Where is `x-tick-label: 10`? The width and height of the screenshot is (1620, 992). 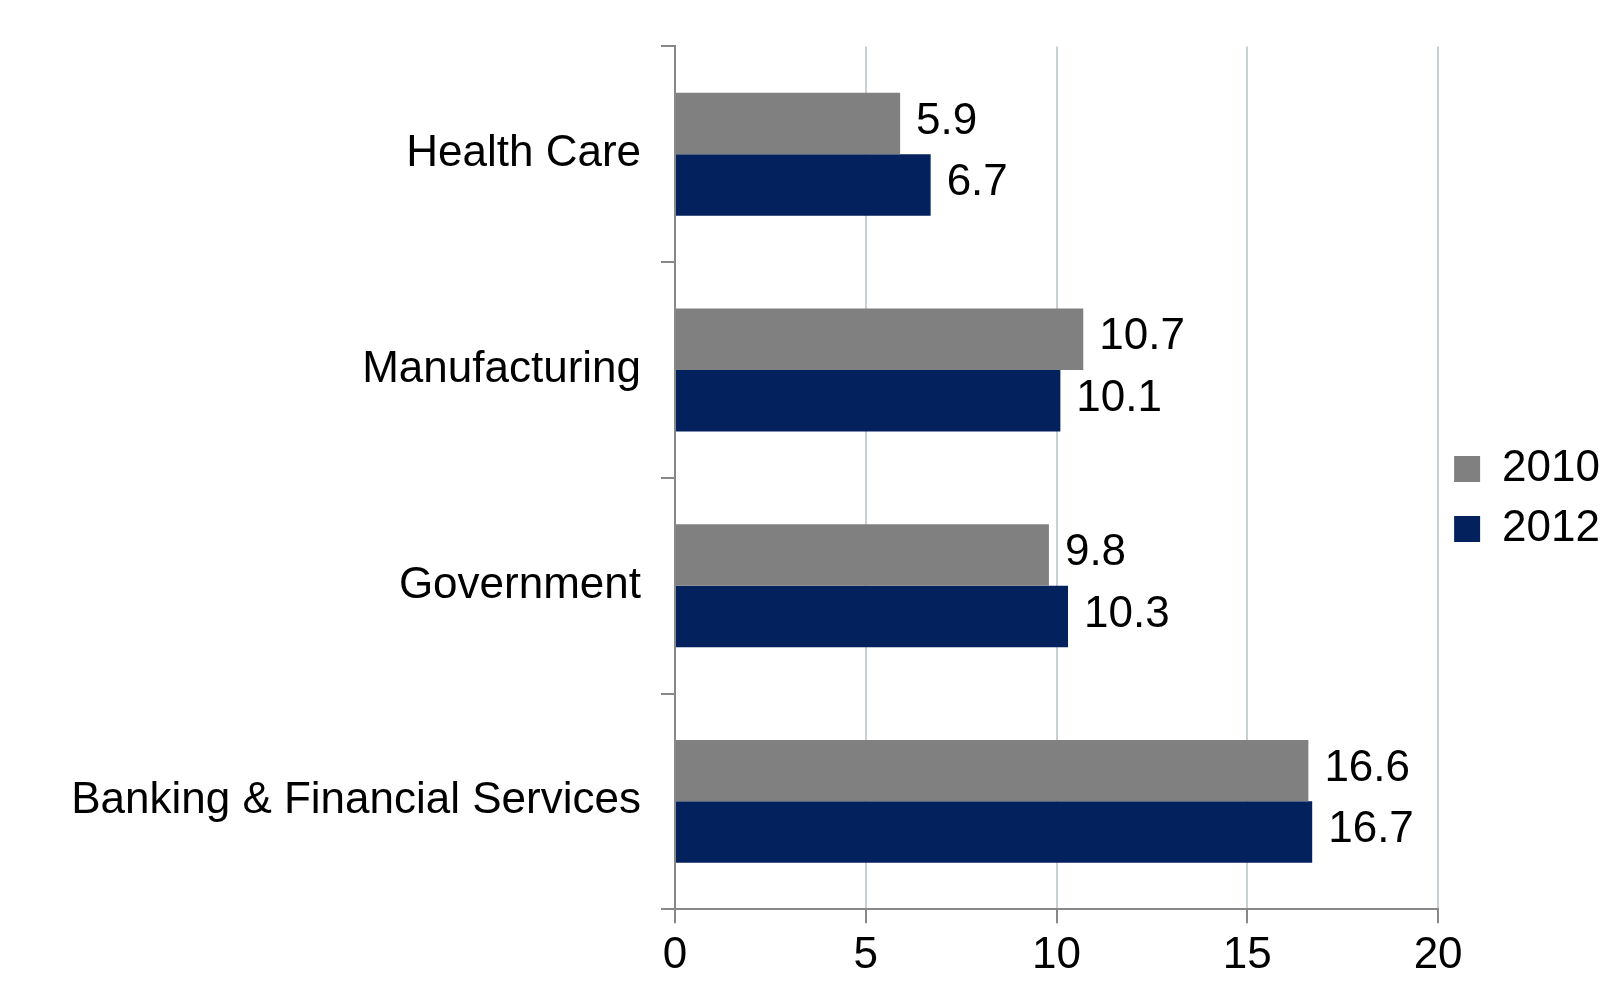
x-tick-label: 10 is located at coordinates (1057, 952).